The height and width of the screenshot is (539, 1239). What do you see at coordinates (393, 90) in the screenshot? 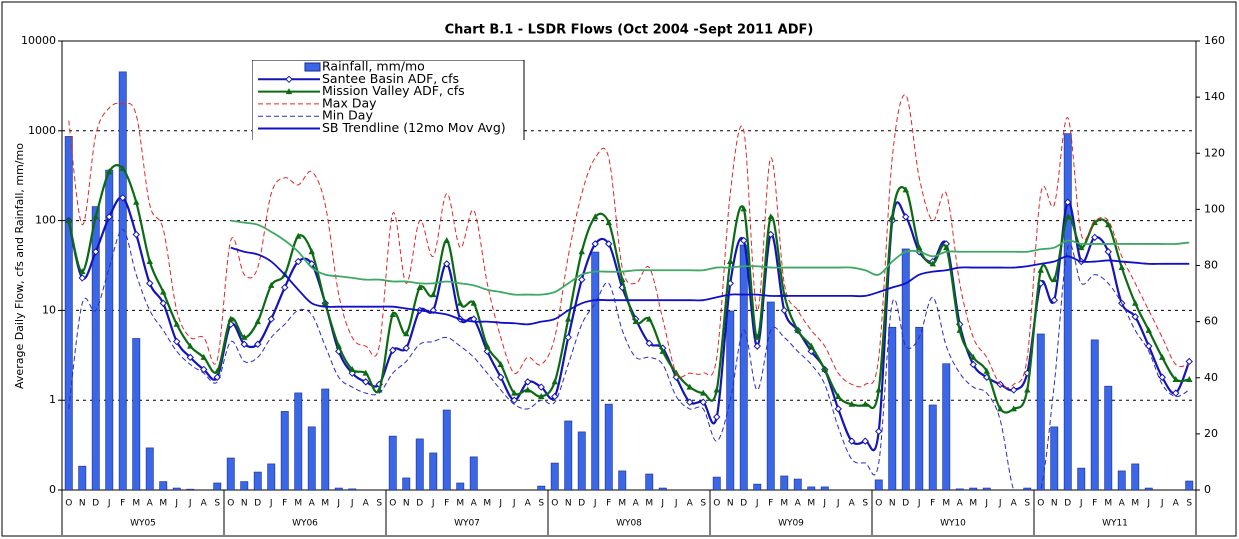
I see `legend-label: Mission Valley ADF, cfs` at bounding box center [393, 90].